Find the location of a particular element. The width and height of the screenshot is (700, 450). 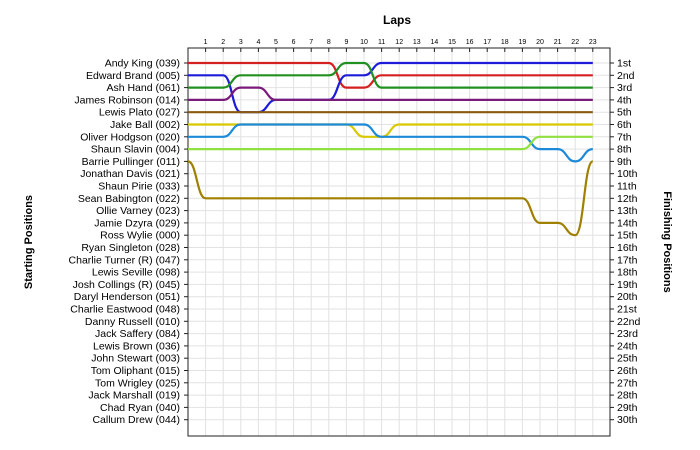

lap-tick-label: 8 is located at coordinates (329, 42).